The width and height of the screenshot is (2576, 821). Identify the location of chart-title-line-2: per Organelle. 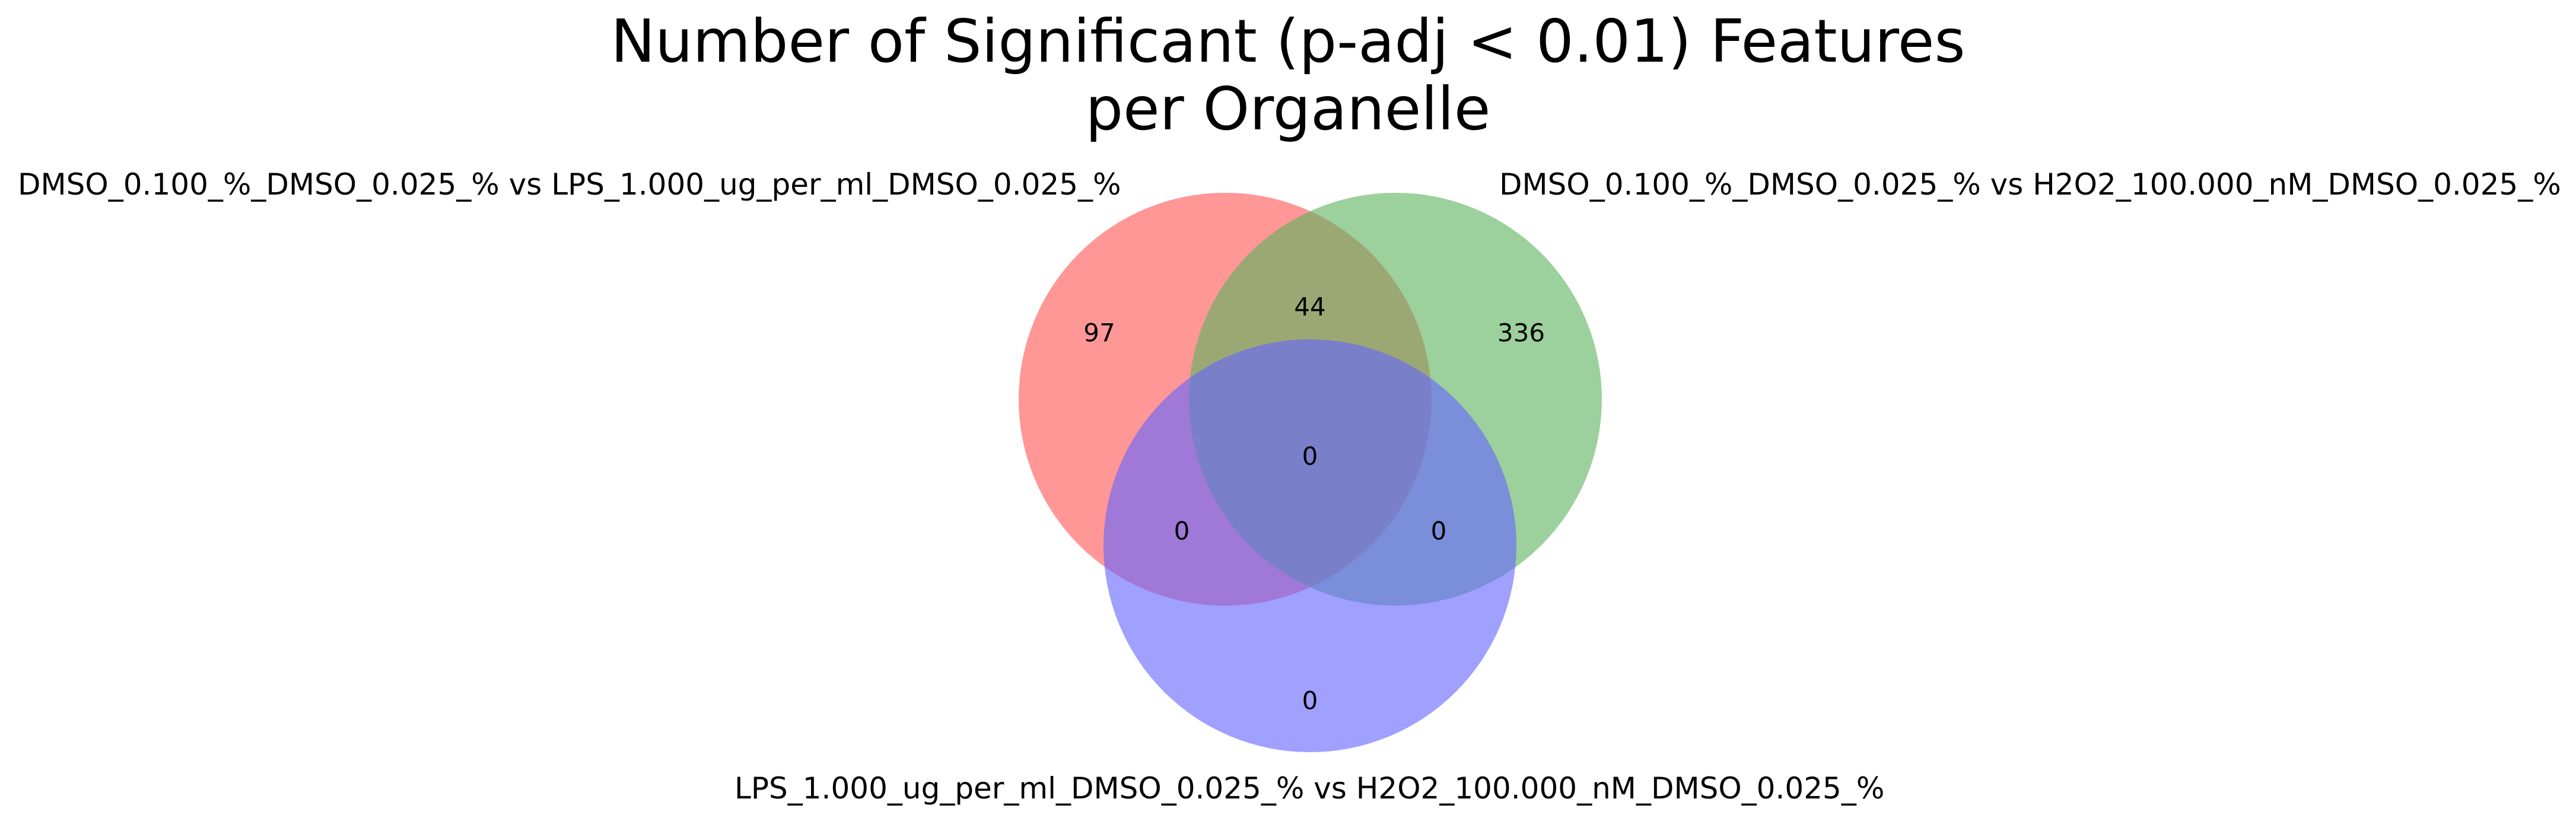
(1288, 109).